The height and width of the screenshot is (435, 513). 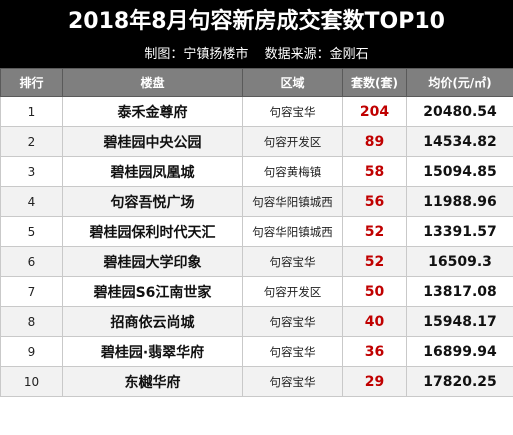 I want to click on cell-rank: 7, so click(x=31, y=291).